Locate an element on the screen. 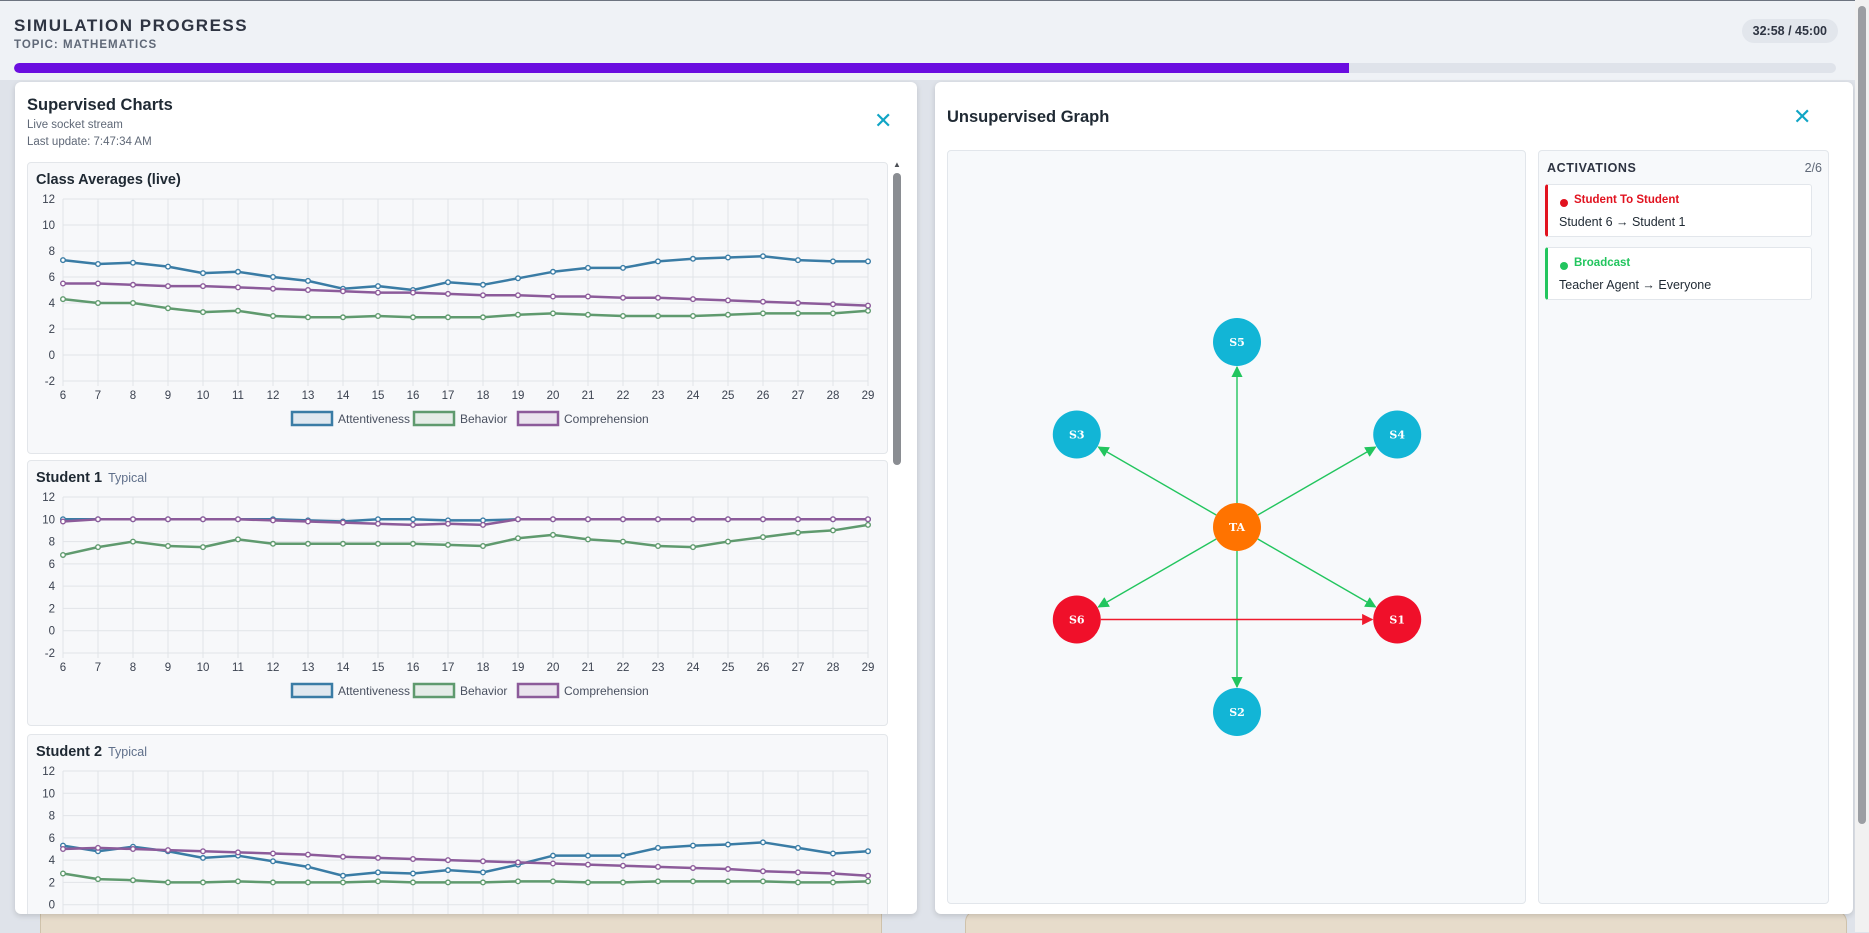  scroll-up-icon: ▲ is located at coordinates (897, 164).